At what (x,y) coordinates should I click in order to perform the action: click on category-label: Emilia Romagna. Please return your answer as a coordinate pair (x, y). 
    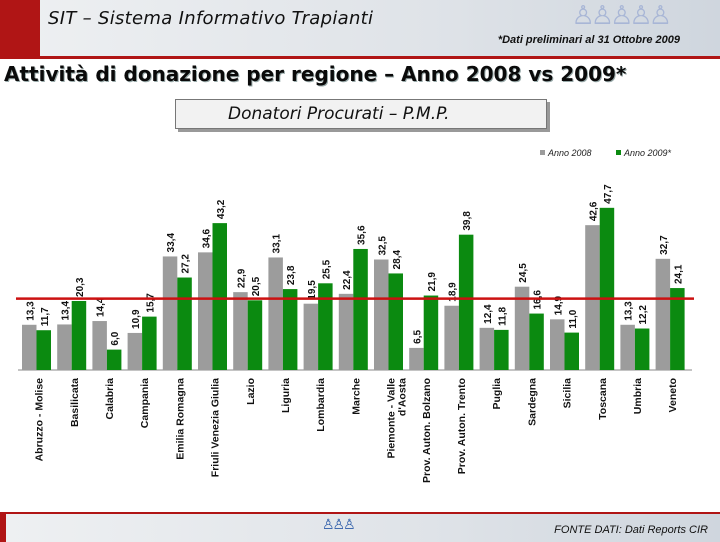
    Looking at the image, I should click on (180, 419).